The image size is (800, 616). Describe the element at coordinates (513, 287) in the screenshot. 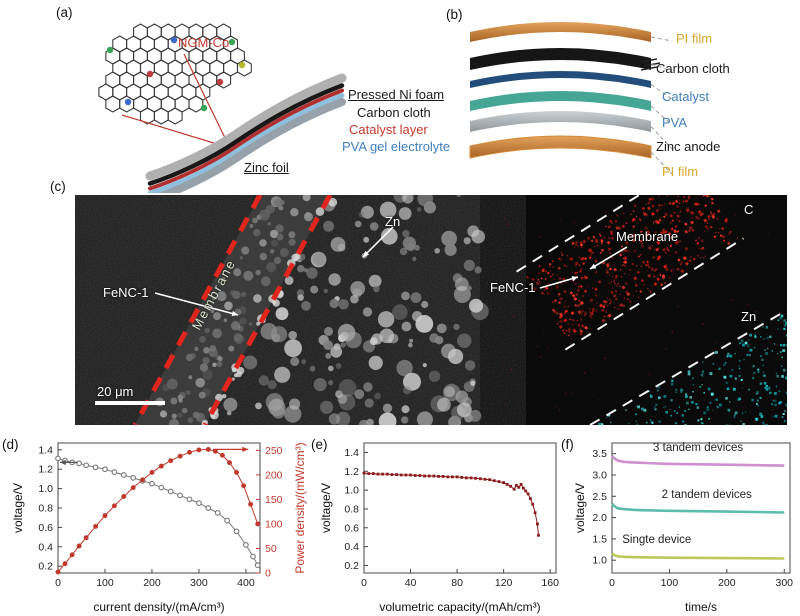

I see `label-fenc1-right: FeNC-1` at that location.